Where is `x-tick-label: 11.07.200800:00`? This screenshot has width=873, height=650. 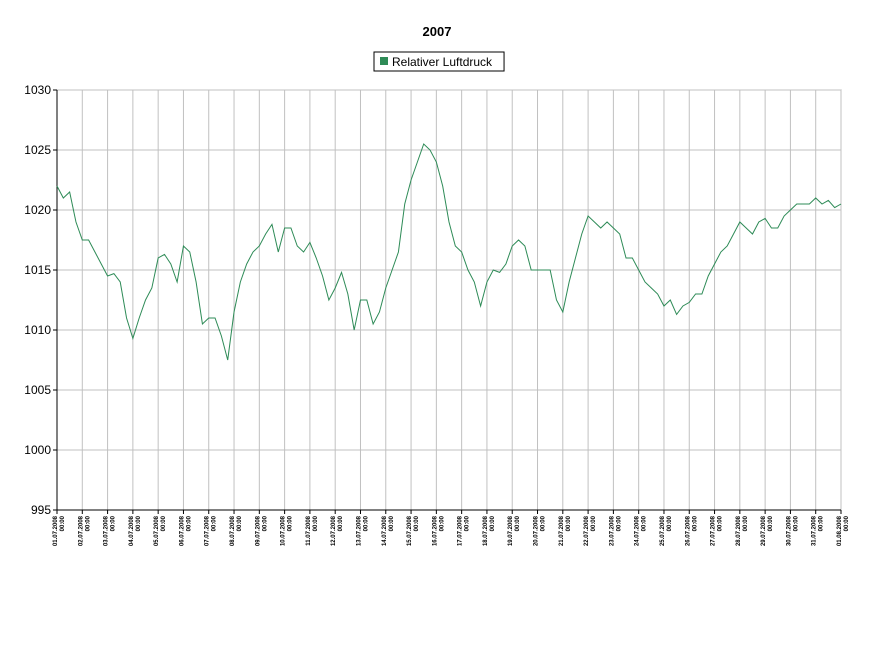
x-tick-label: 11.07.200800:00 is located at coordinates (312, 530).